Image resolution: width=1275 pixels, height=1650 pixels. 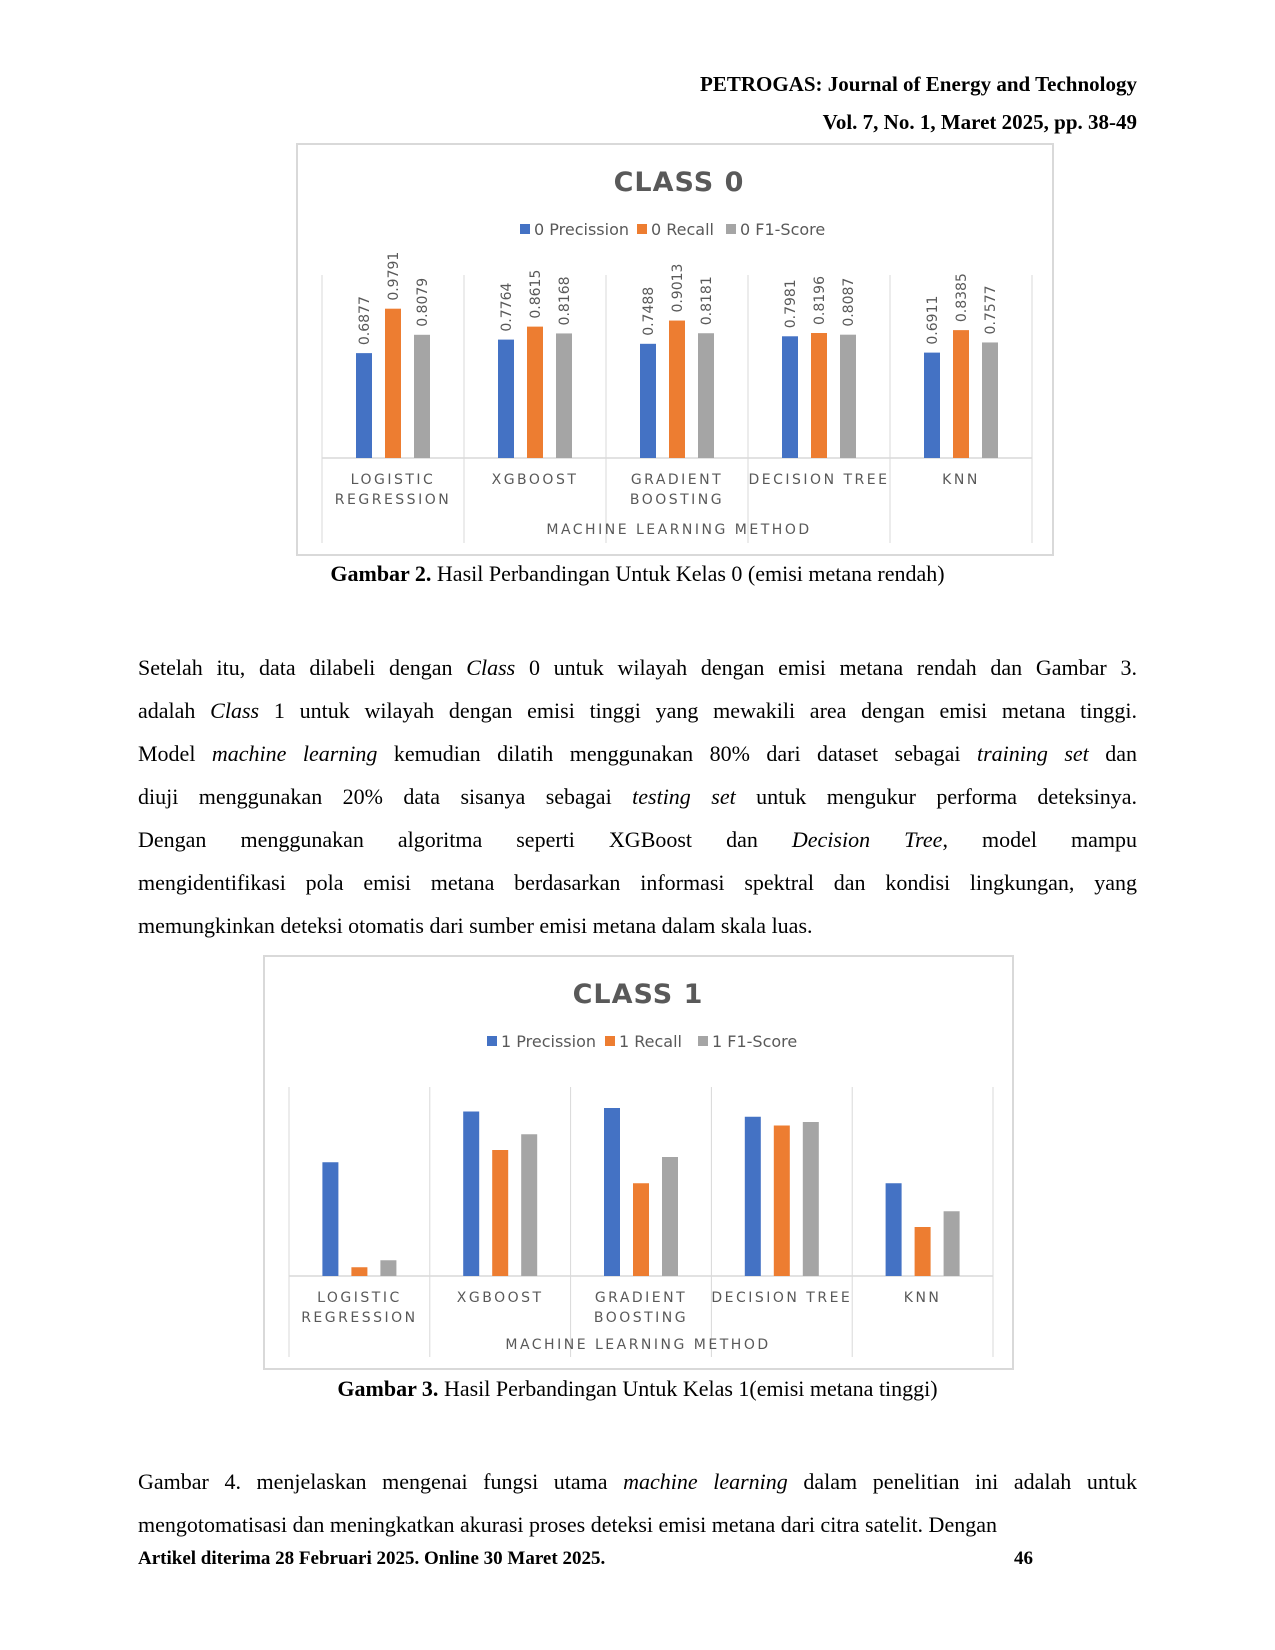 What do you see at coordinates (175, 753) in the screenshot?
I see `text-run: Model` at bounding box center [175, 753].